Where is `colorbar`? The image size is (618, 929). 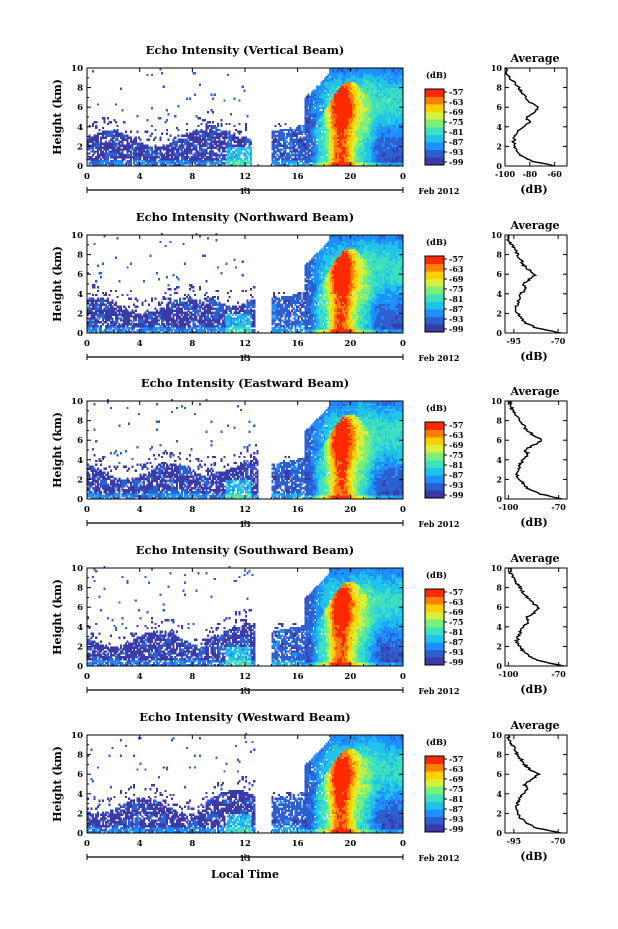 colorbar is located at coordinates (434, 127).